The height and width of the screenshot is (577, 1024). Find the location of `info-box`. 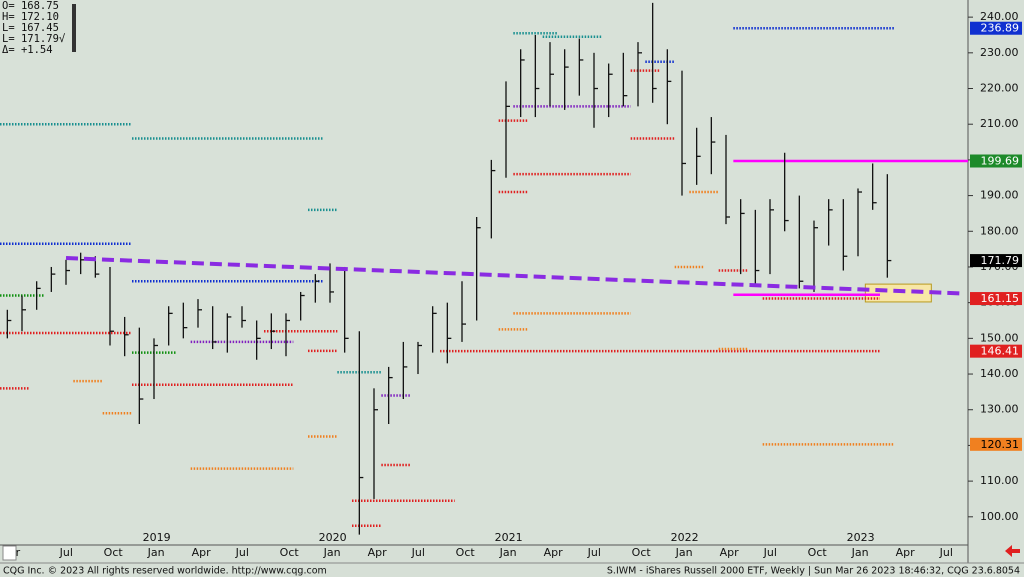

info-box is located at coordinates (39, 28).